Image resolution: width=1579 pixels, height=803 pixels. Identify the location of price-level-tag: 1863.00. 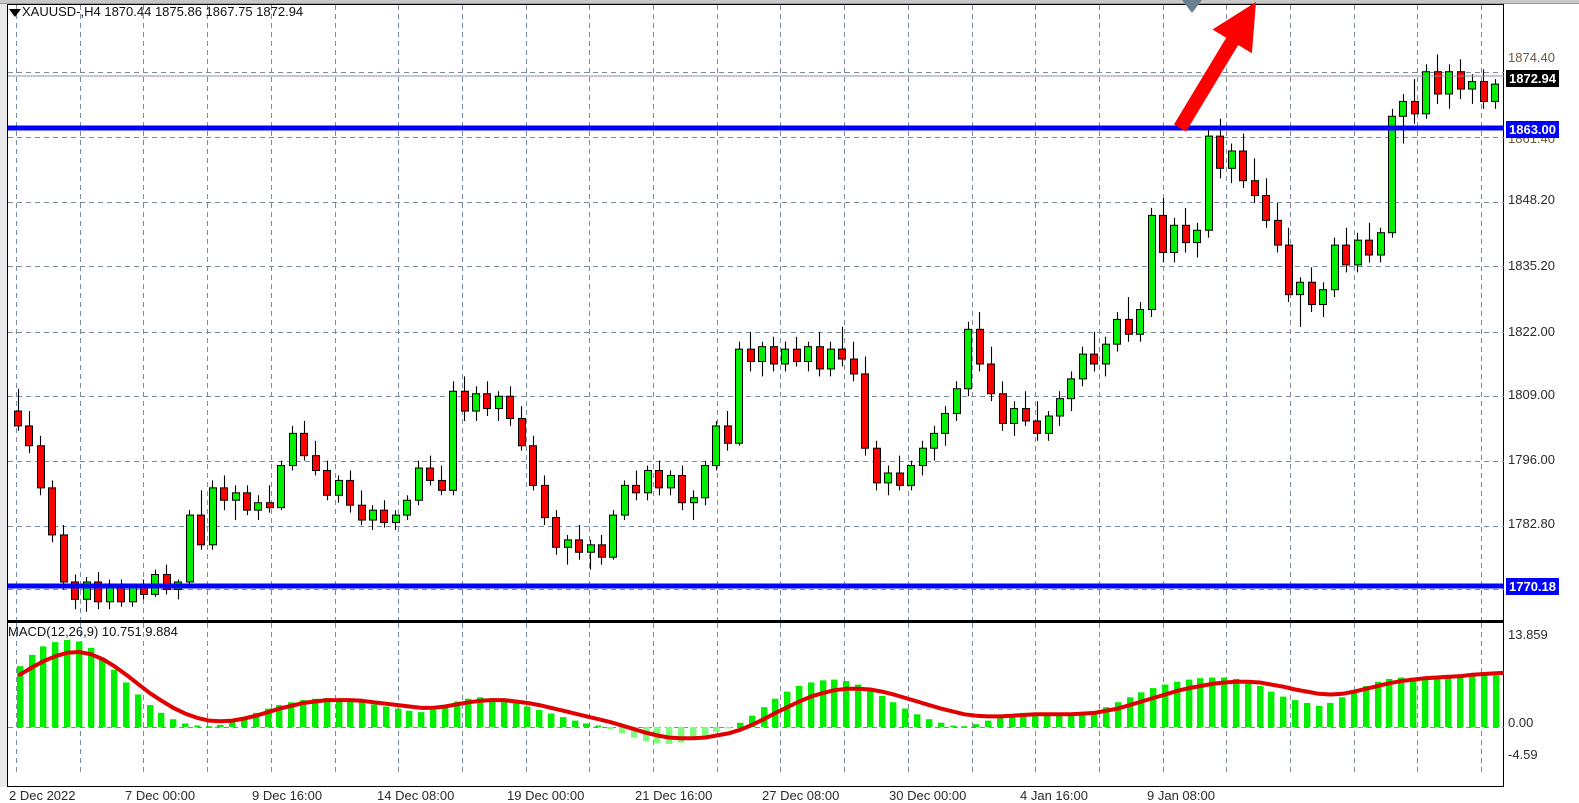
(1532, 129).